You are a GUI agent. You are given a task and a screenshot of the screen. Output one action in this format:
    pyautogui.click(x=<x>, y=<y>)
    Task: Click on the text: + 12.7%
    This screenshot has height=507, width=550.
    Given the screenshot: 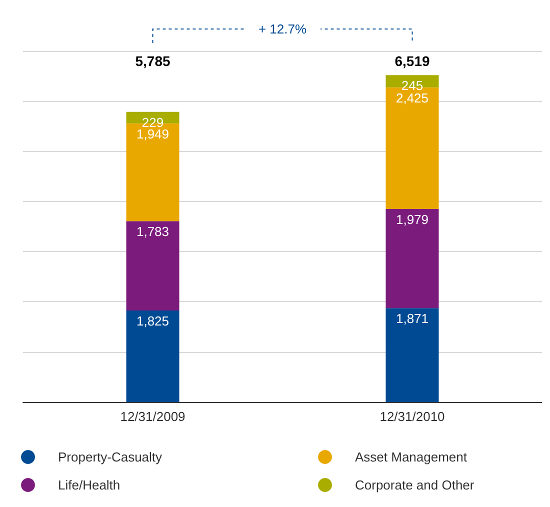 What is the action you would take?
    pyautogui.click(x=282, y=29)
    